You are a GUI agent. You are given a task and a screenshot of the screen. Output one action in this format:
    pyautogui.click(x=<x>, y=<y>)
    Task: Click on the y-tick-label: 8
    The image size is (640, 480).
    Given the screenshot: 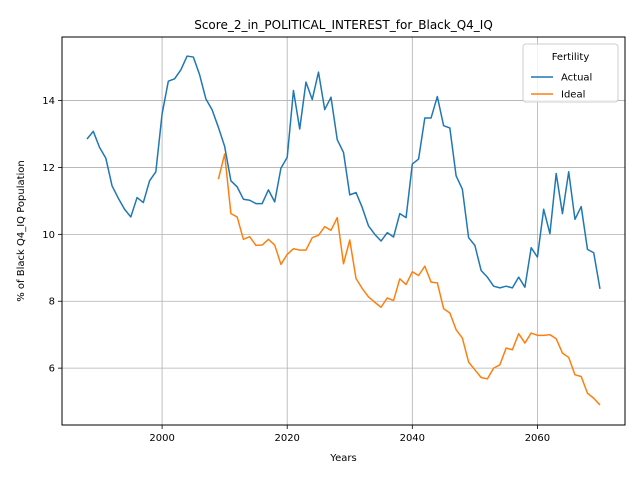 What is the action you would take?
    pyautogui.click(x=52, y=302)
    